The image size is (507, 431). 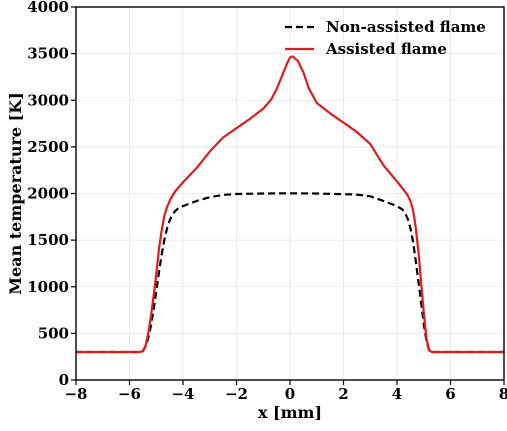 I want to click on x-tick-label: 4, so click(x=397, y=394).